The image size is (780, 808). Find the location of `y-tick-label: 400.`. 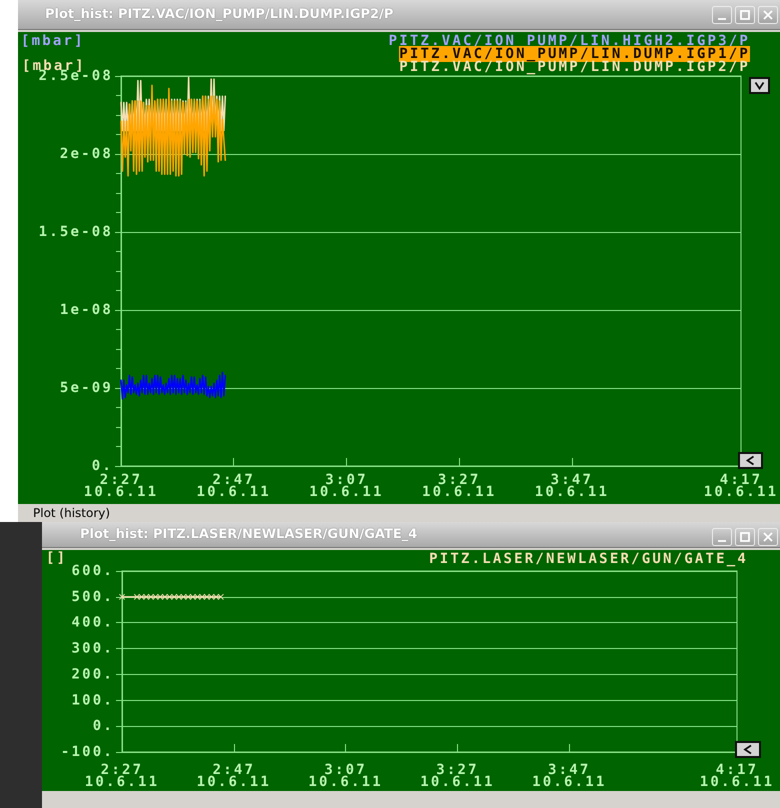

y-tick-label: 400. is located at coordinates (92, 622).